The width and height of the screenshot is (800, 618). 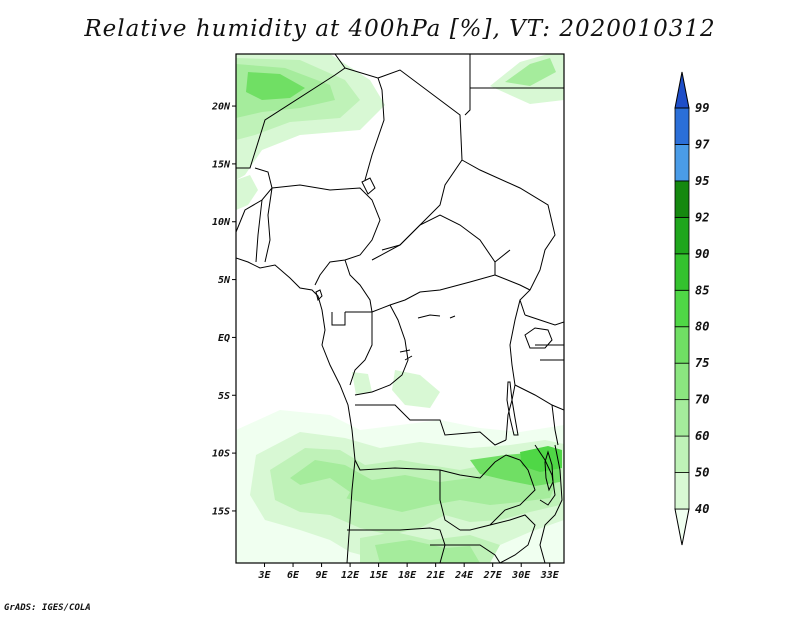 I want to click on border-congo, so click(x=352, y=349).